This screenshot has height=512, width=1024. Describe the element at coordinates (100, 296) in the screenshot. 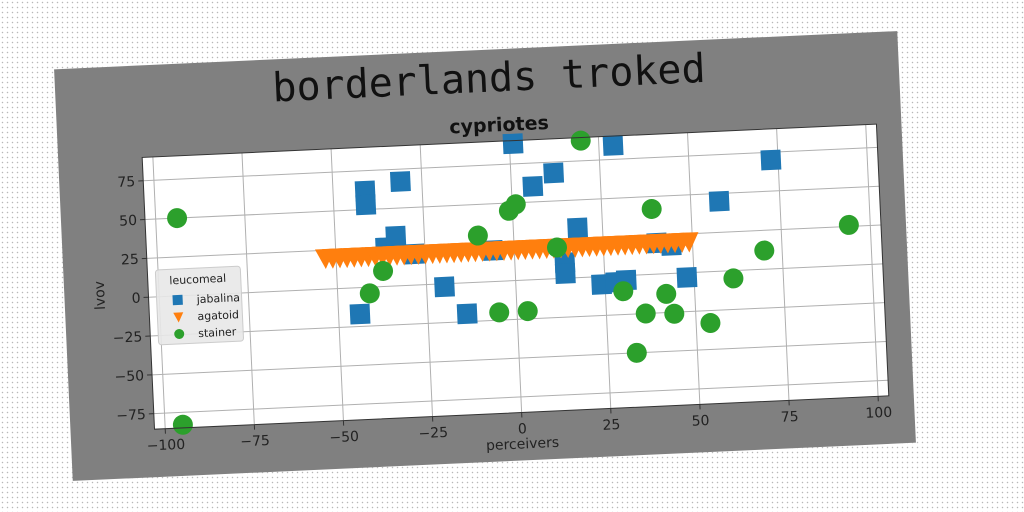

I see `y-axis-label: lvov` at that location.